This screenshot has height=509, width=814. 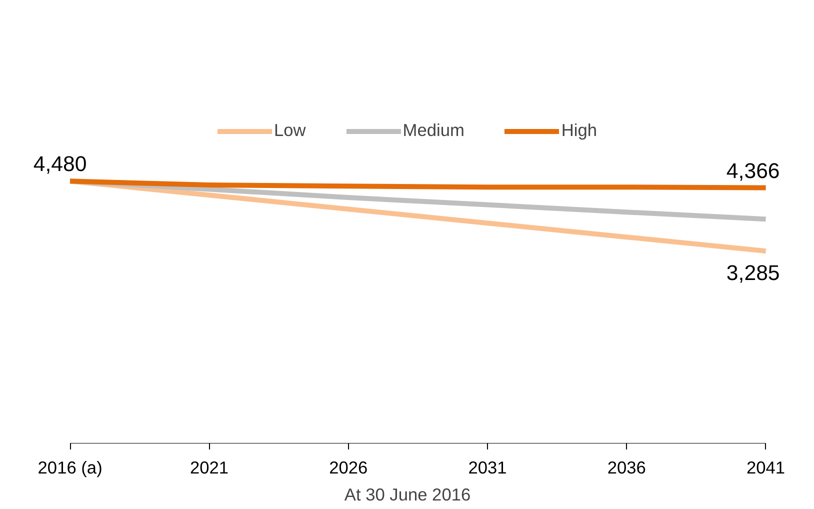 I want to click on x-tick-label: 2021, so click(x=209, y=468).